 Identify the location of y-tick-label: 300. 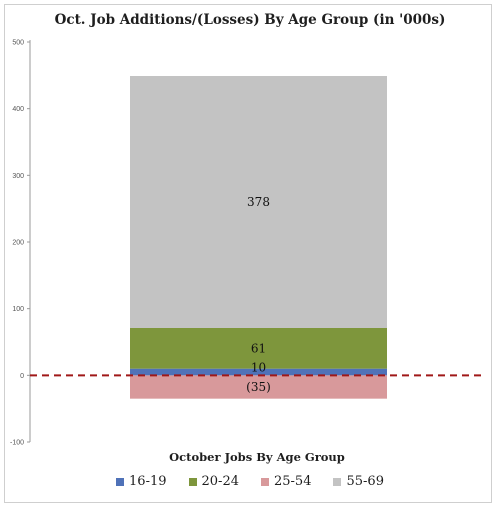
(18, 176).